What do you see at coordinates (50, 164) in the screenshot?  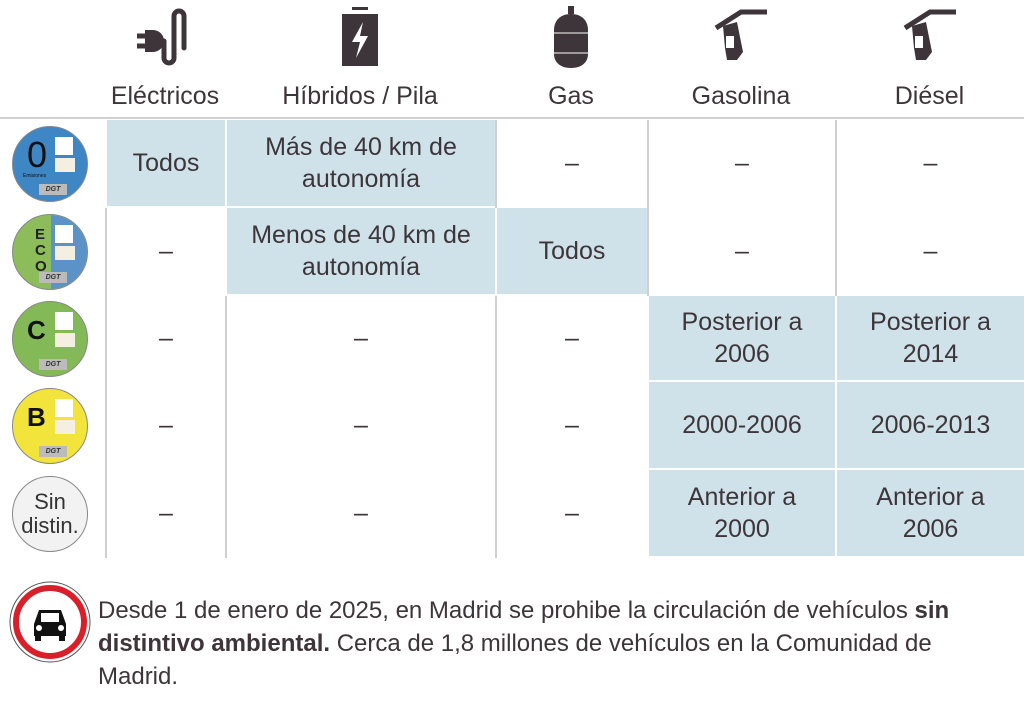 I see `badge-0: 0 DGT Emisiones` at bounding box center [50, 164].